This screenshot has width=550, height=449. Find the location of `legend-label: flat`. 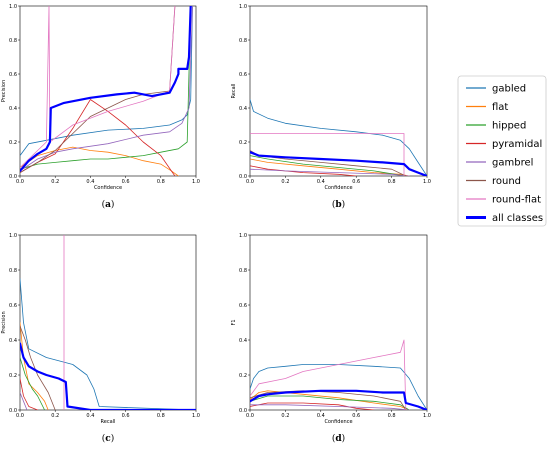

legend-label: flat is located at coordinates (500, 107).